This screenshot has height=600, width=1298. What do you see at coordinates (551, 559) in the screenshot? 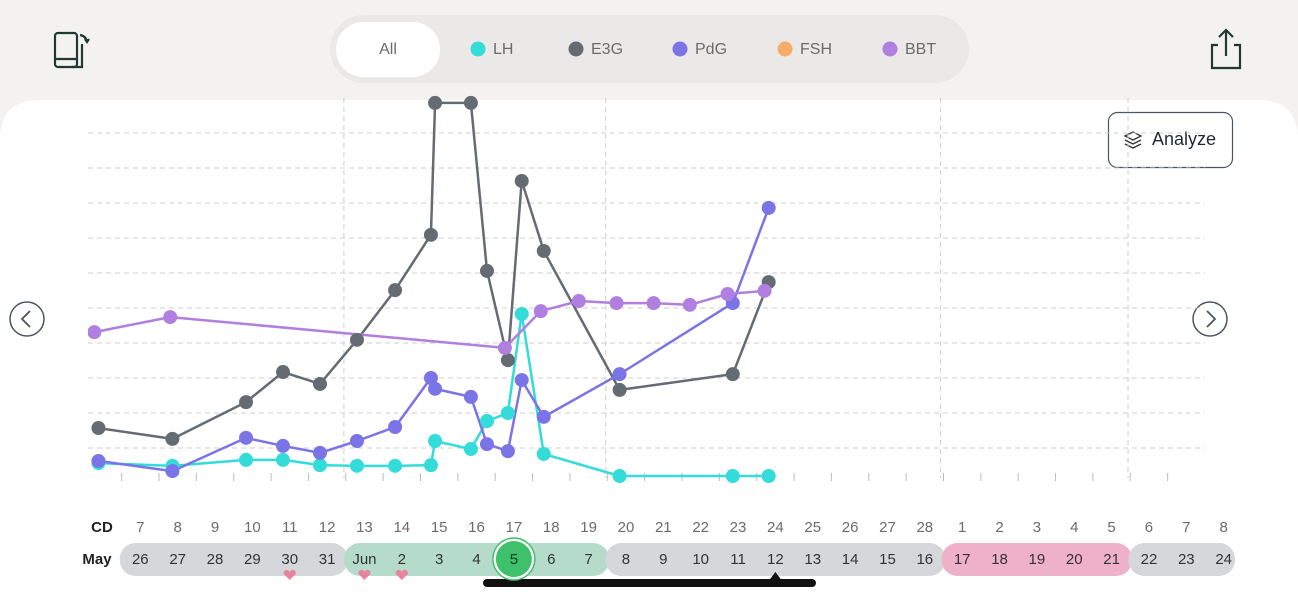
I see `date: 6` at bounding box center [551, 559].